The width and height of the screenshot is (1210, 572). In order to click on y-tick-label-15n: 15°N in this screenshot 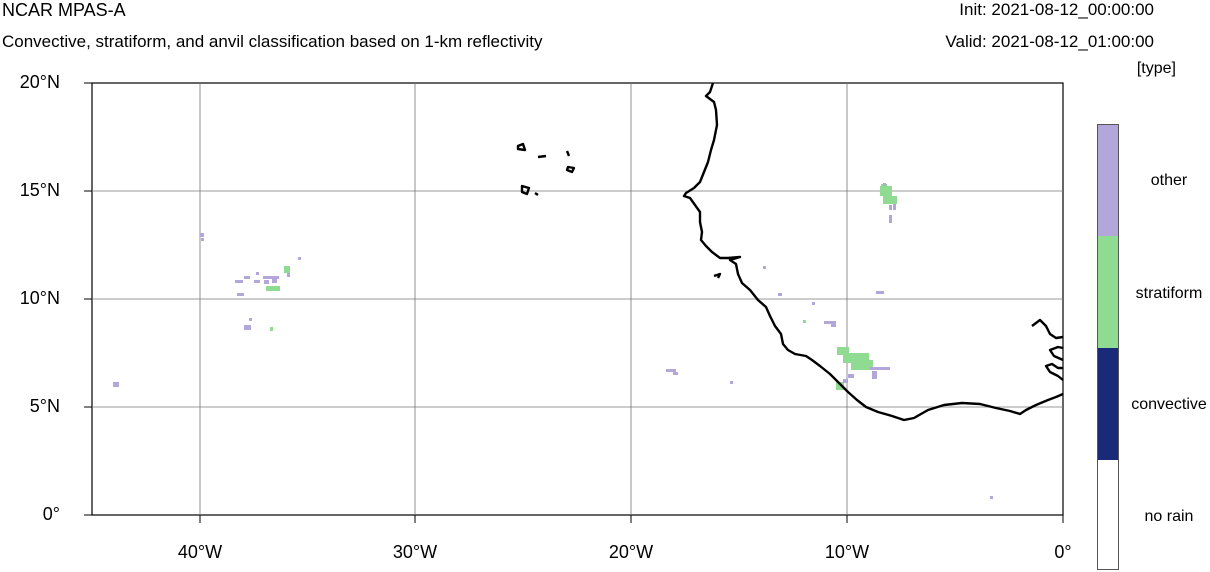, I will do `click(39, 190)`.